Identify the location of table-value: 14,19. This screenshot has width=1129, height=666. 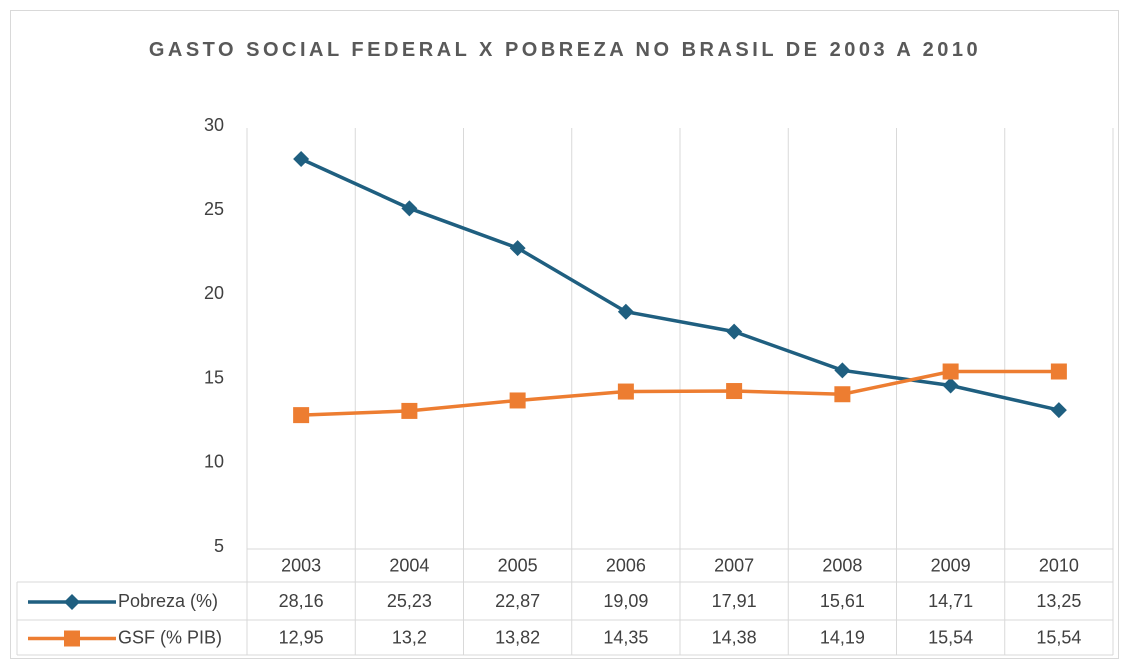
(842, 637).